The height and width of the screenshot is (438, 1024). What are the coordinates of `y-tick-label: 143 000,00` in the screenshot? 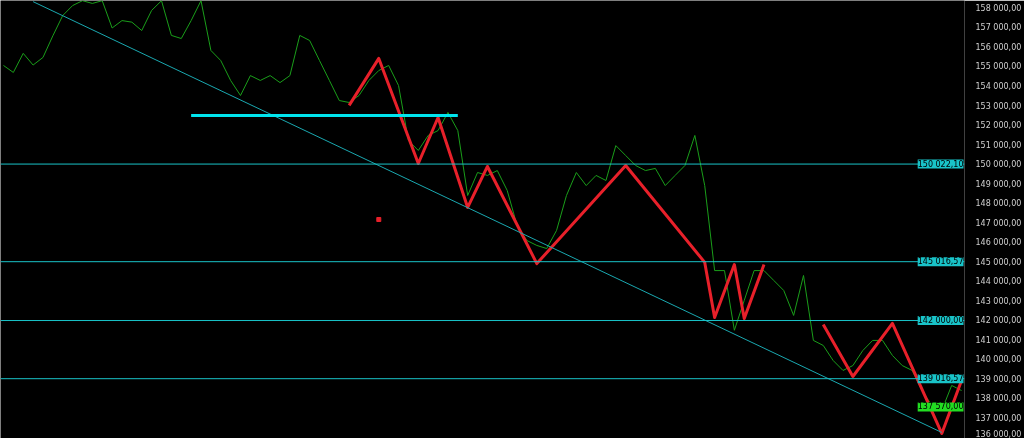 It's located at (998, 301).